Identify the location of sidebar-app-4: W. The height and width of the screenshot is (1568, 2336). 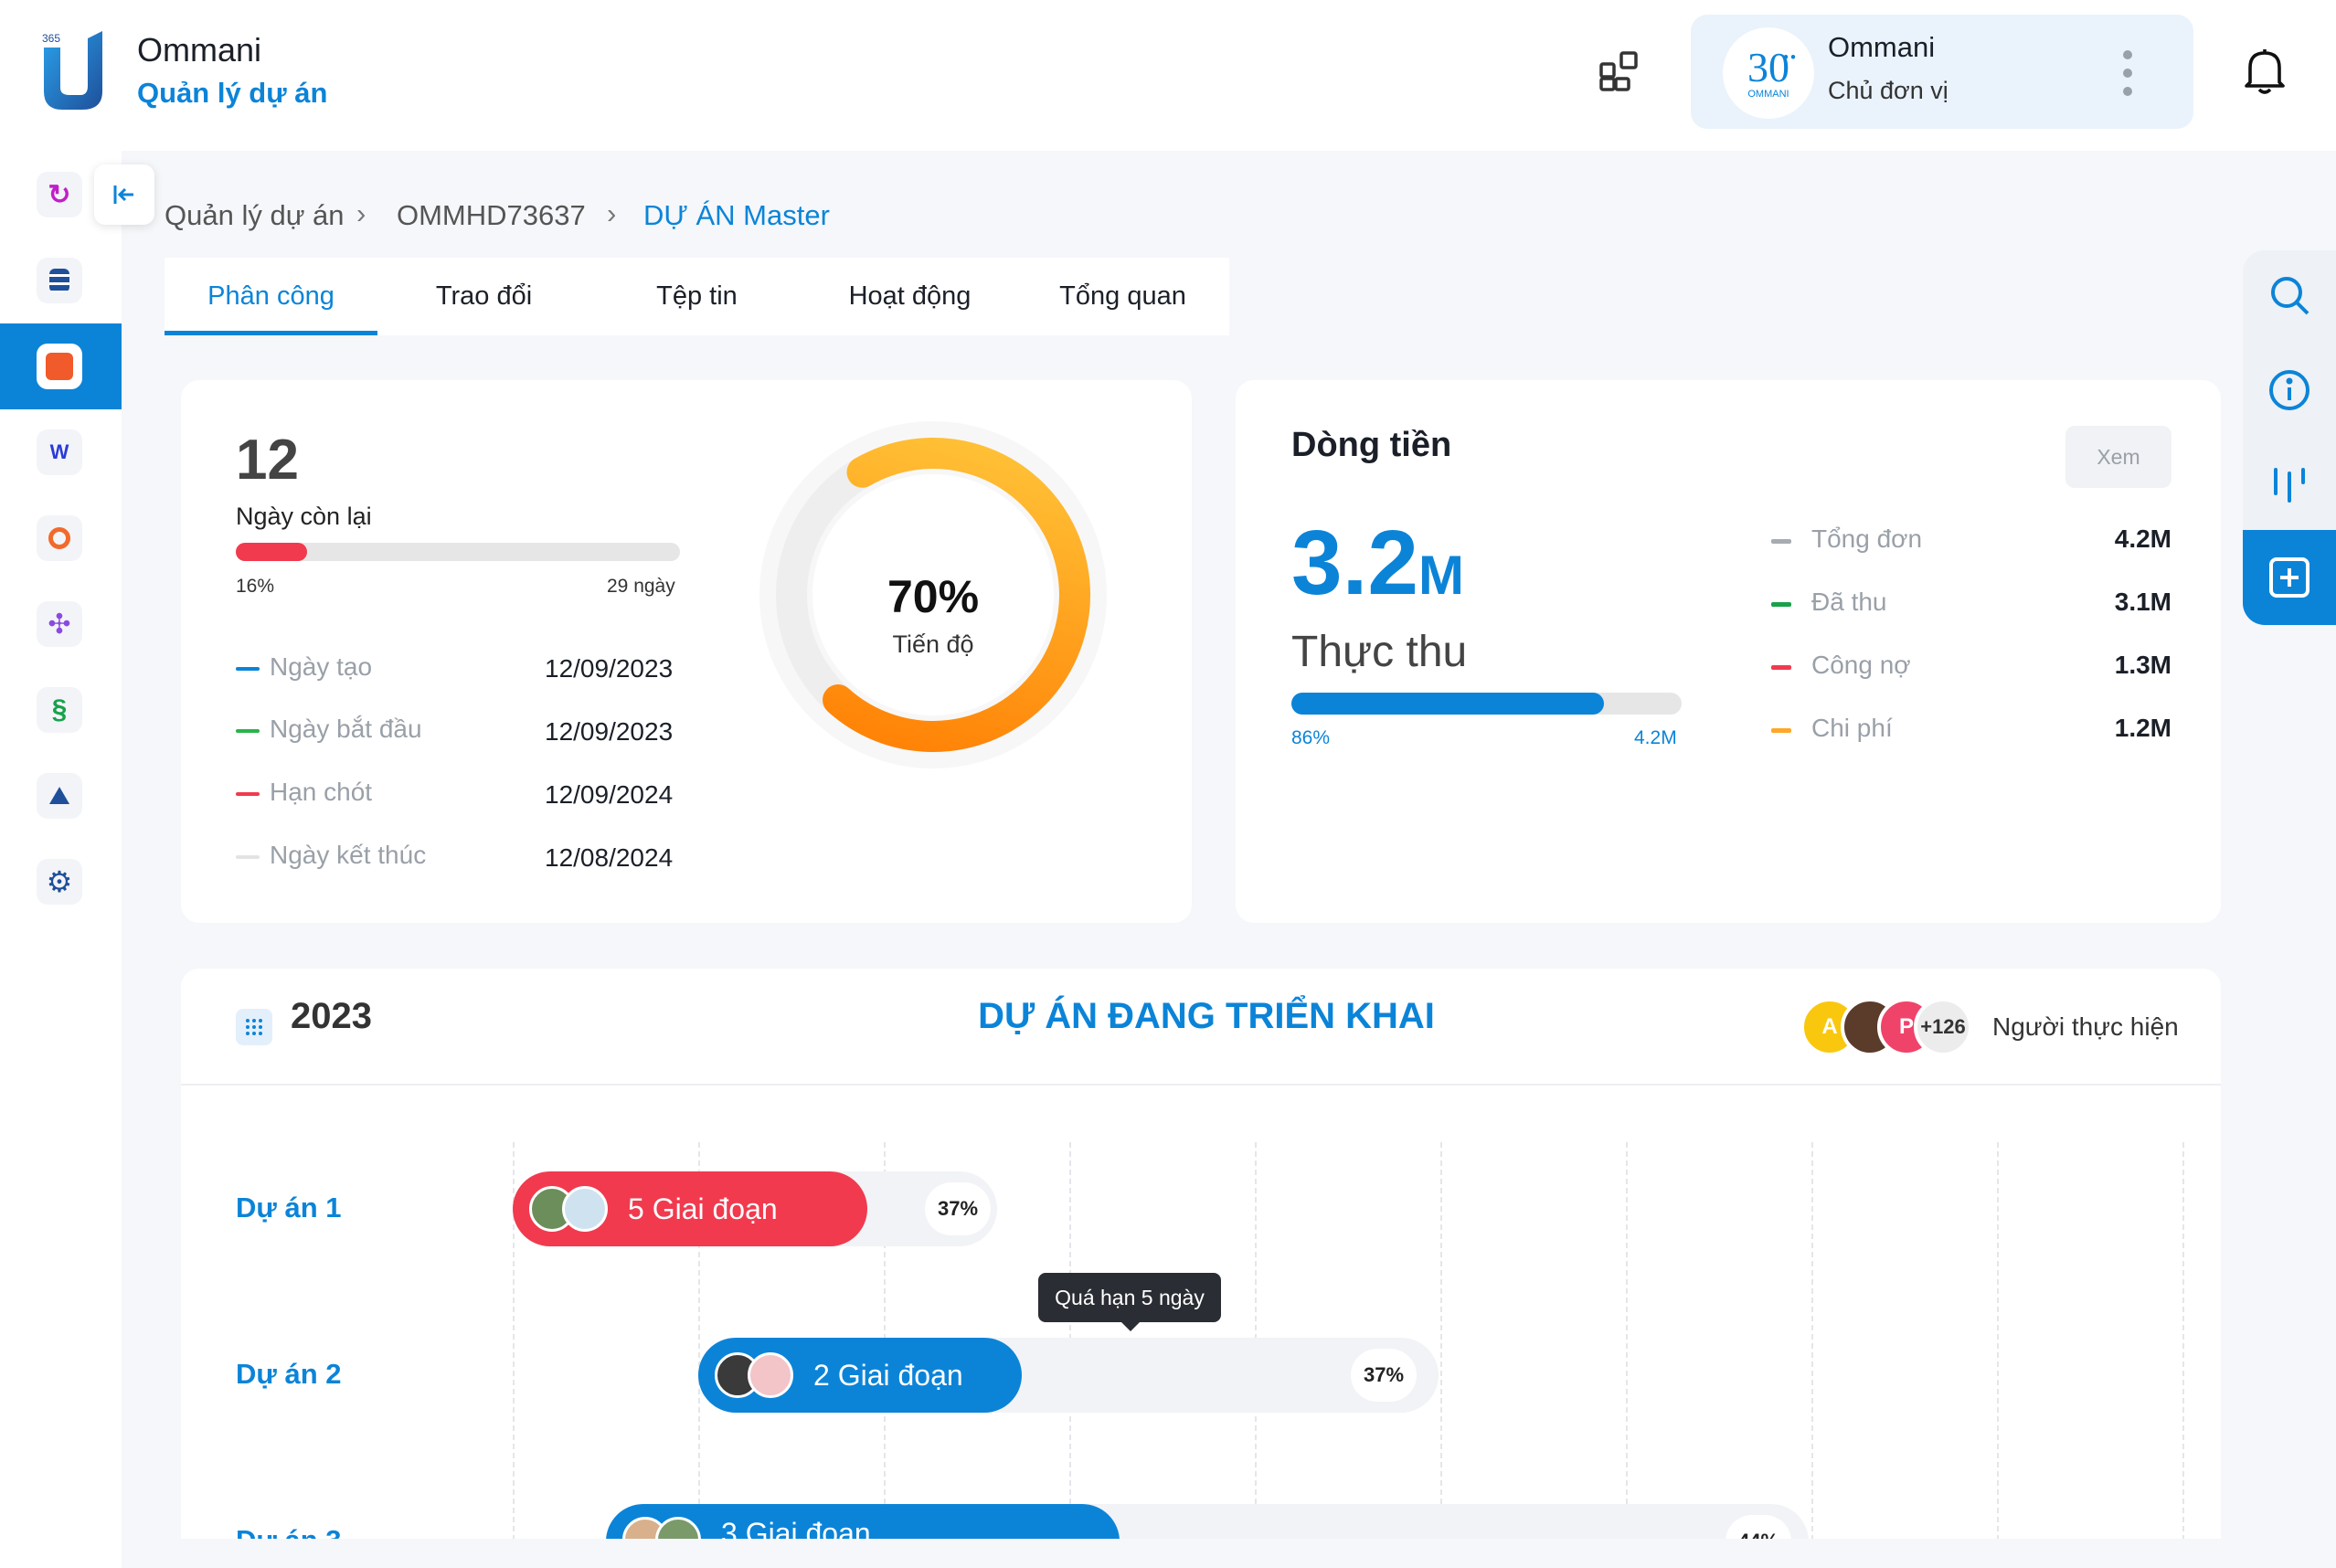
(59, 452).